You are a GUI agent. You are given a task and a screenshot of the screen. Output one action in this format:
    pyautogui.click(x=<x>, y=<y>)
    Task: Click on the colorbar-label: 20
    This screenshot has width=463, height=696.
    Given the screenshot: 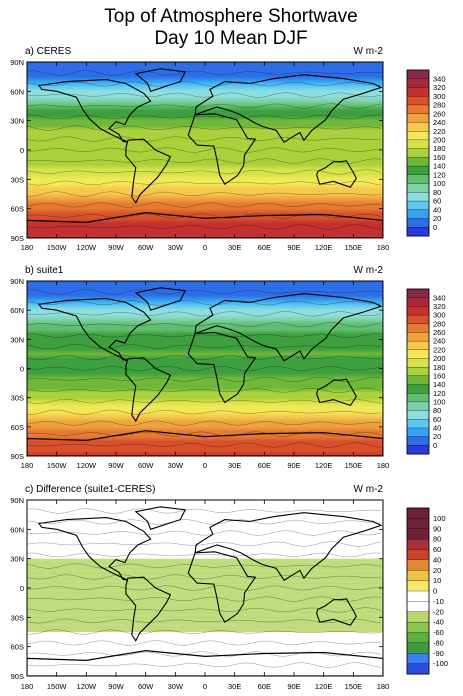 What is the action you would take?
    pyautogui.click(x=437, y=436)
    